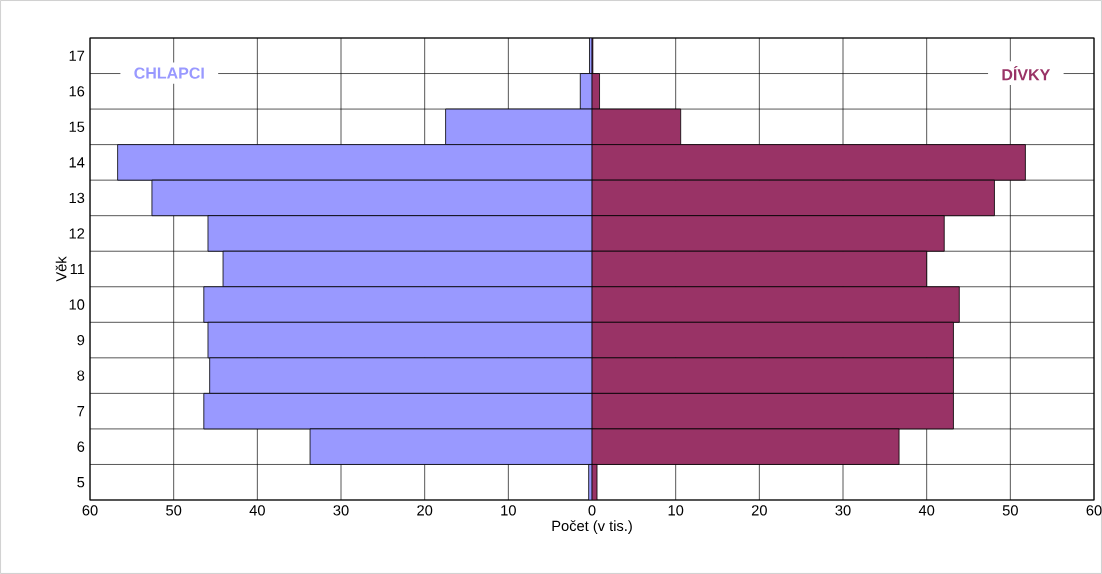 The width and height of the screenshot is (1102, 574). I want to click on y-tick-label: 16, so click(77, 91).